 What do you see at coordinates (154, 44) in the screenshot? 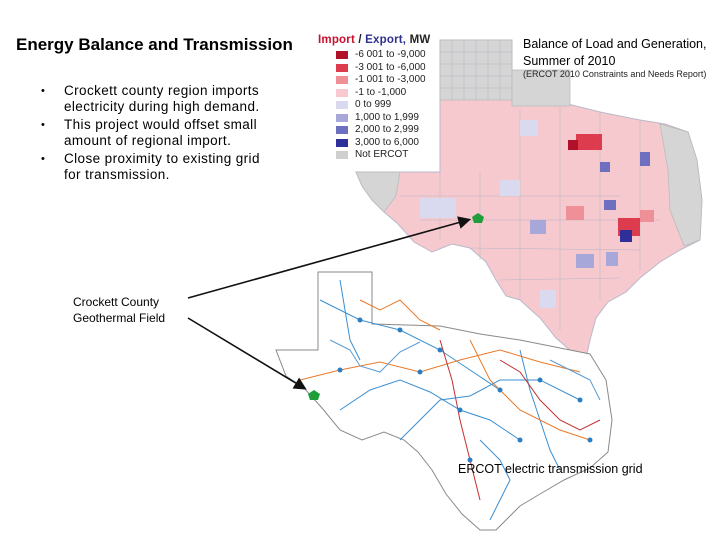
I see `slide-title: Energy Balance and Transmission` at bounding box center [154, 44].